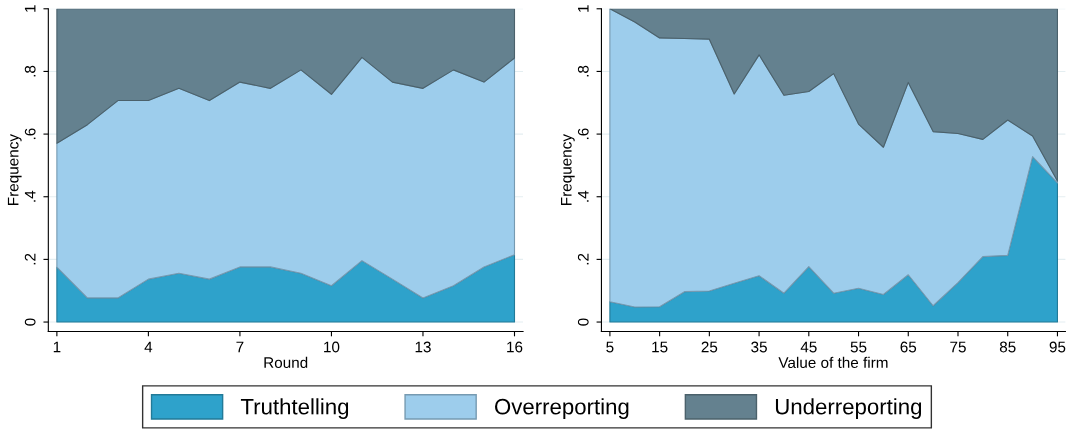 This screenshot has height=439, width=1074. I want to click on legend-label: Overreporting, so click(562, 408).